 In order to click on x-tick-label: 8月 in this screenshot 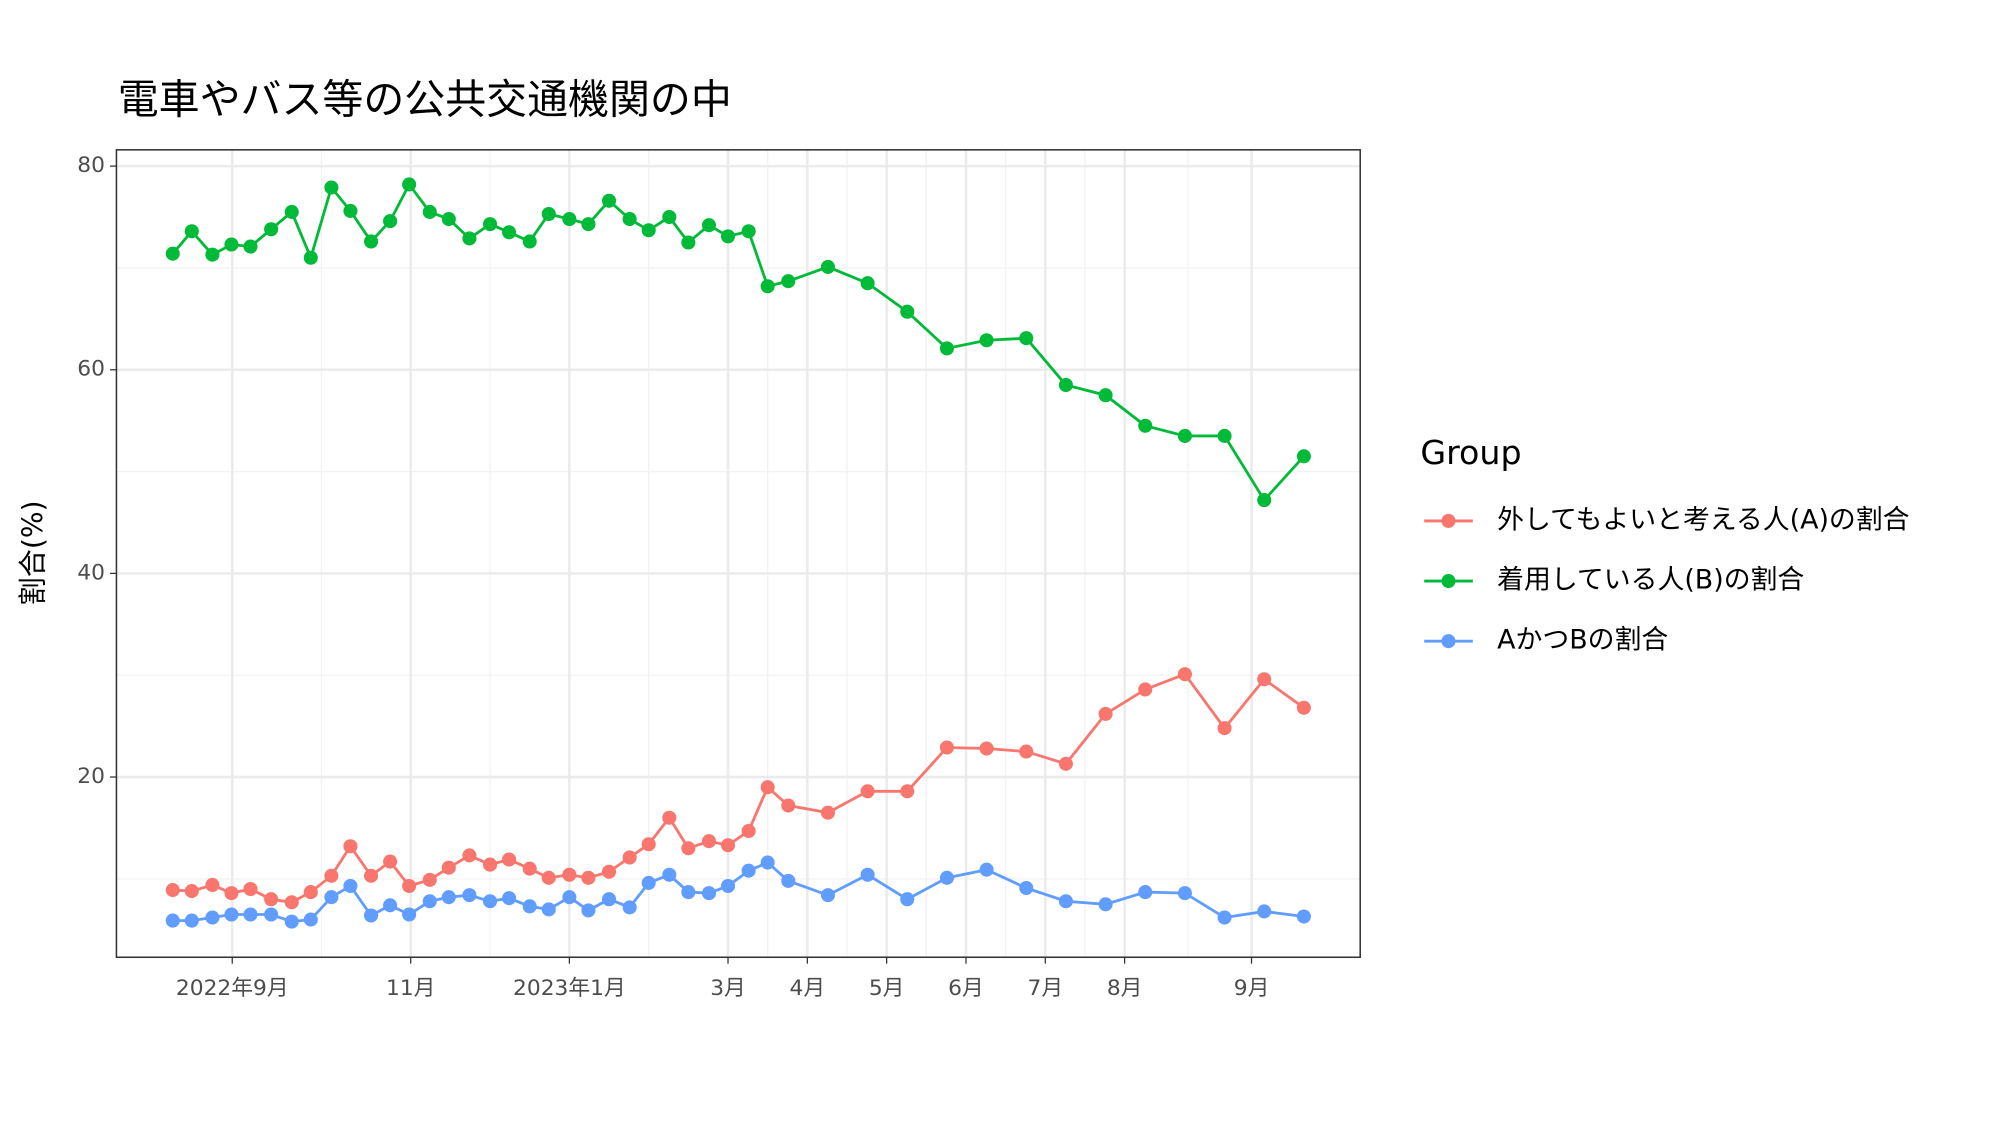, I will do `click(1125, 988)`.